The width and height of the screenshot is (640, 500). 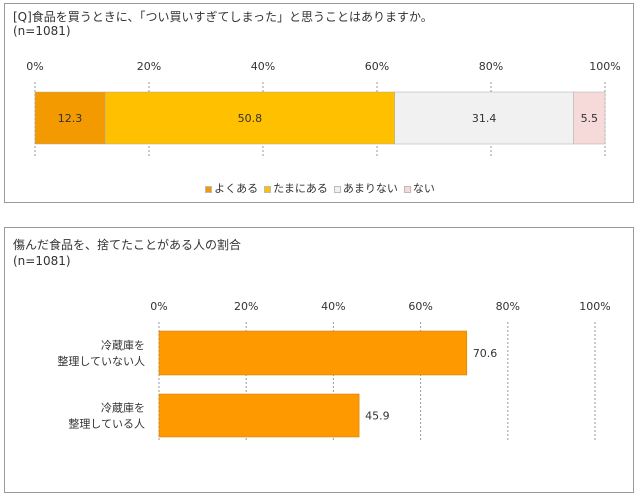 I want to click on data-label: 5.5, so click(x=590, y=118).